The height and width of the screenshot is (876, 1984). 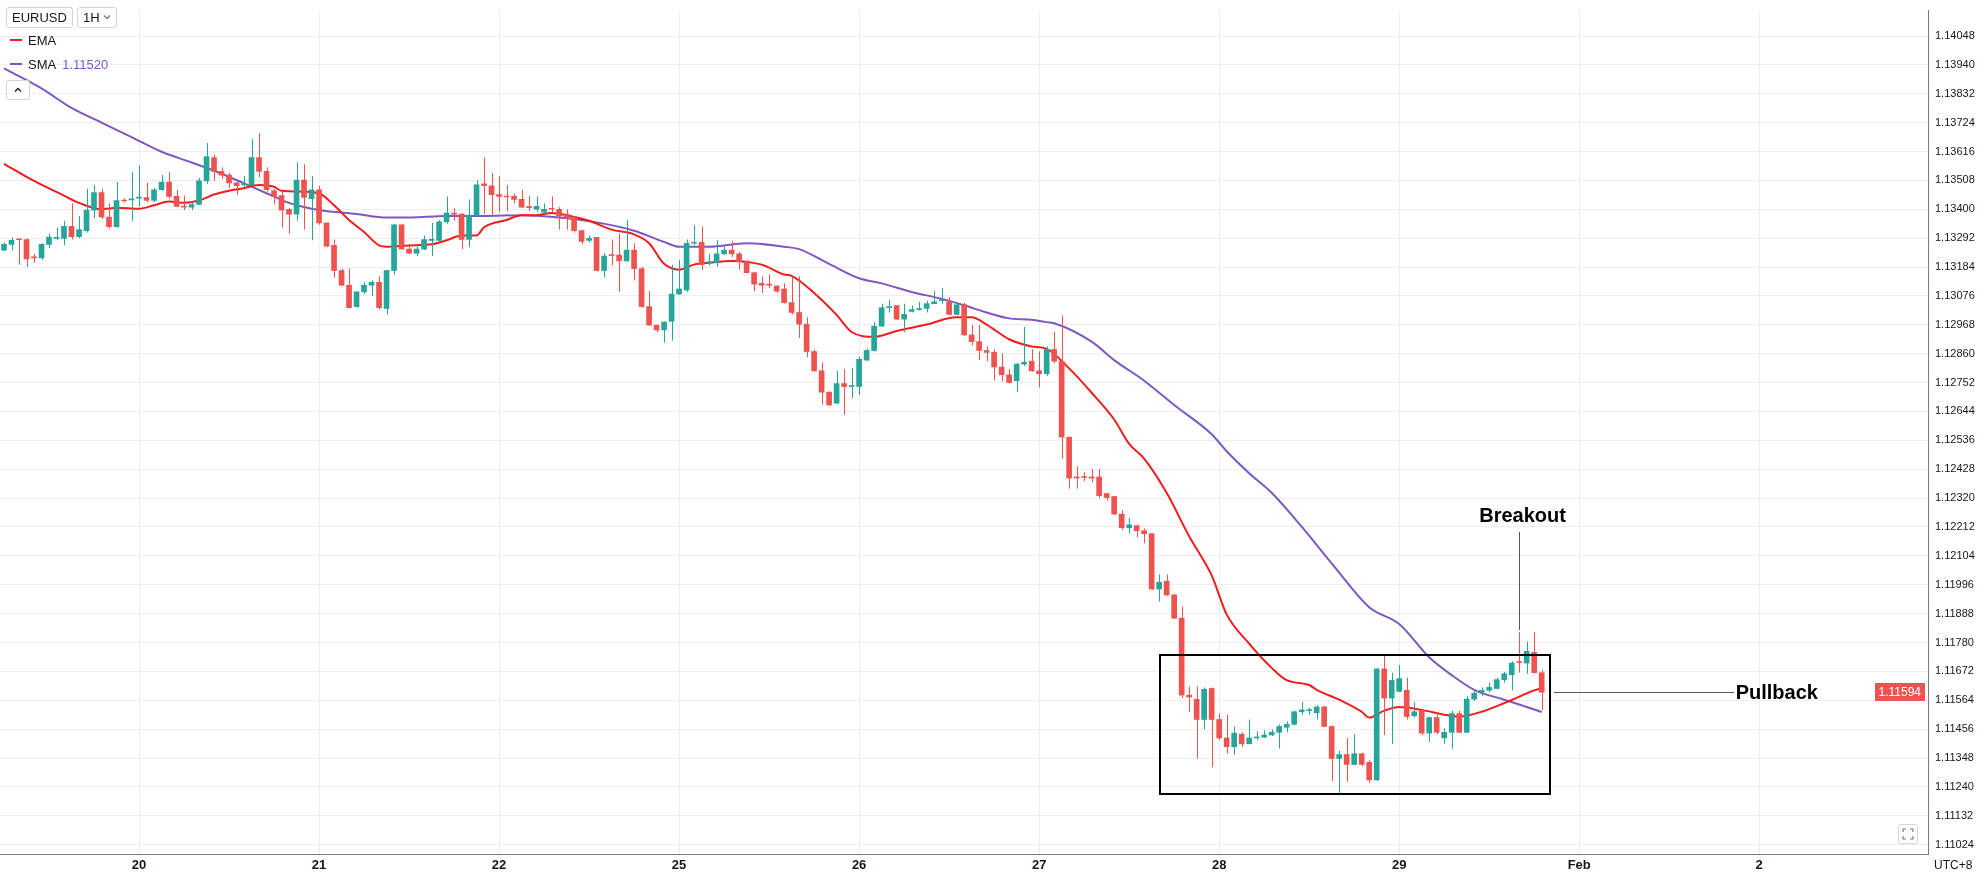 I want to click on annotation: 1.11520, so click(x=85, y=64).